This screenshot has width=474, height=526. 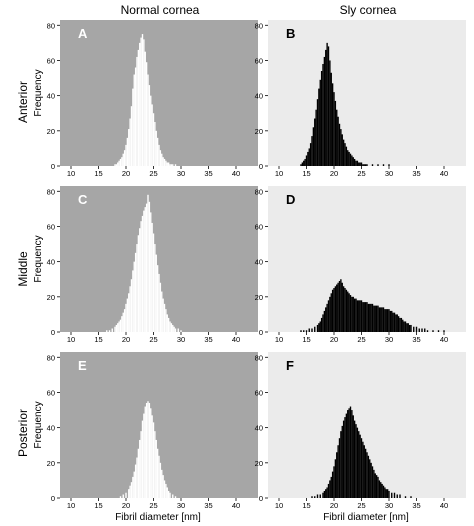 What do you see at coordinates (389, 505) in the screenshot?
I see `x-tick-label: 30` at bounding box center [389, 505].